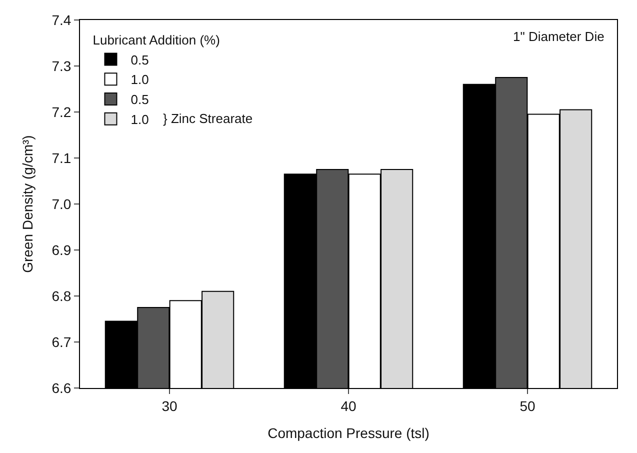  Describe the element at coordinates (62, 158) in the screenshot. I see `y-tick-label: 7.1` at that location.